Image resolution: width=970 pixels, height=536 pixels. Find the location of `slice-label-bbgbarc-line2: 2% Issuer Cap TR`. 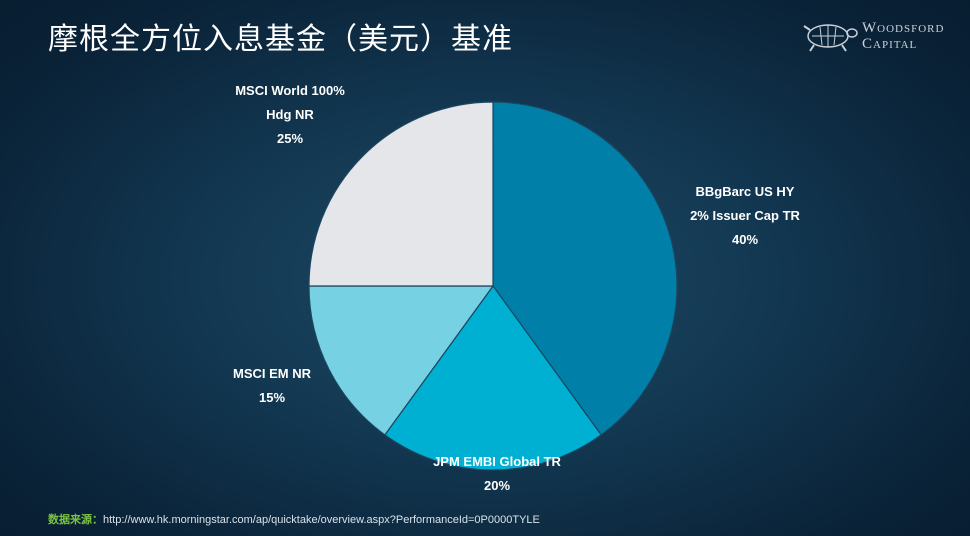

slice-label-bbgbarc-line2: 2% Issuer Cap TR is located at coordinates (745, 215).